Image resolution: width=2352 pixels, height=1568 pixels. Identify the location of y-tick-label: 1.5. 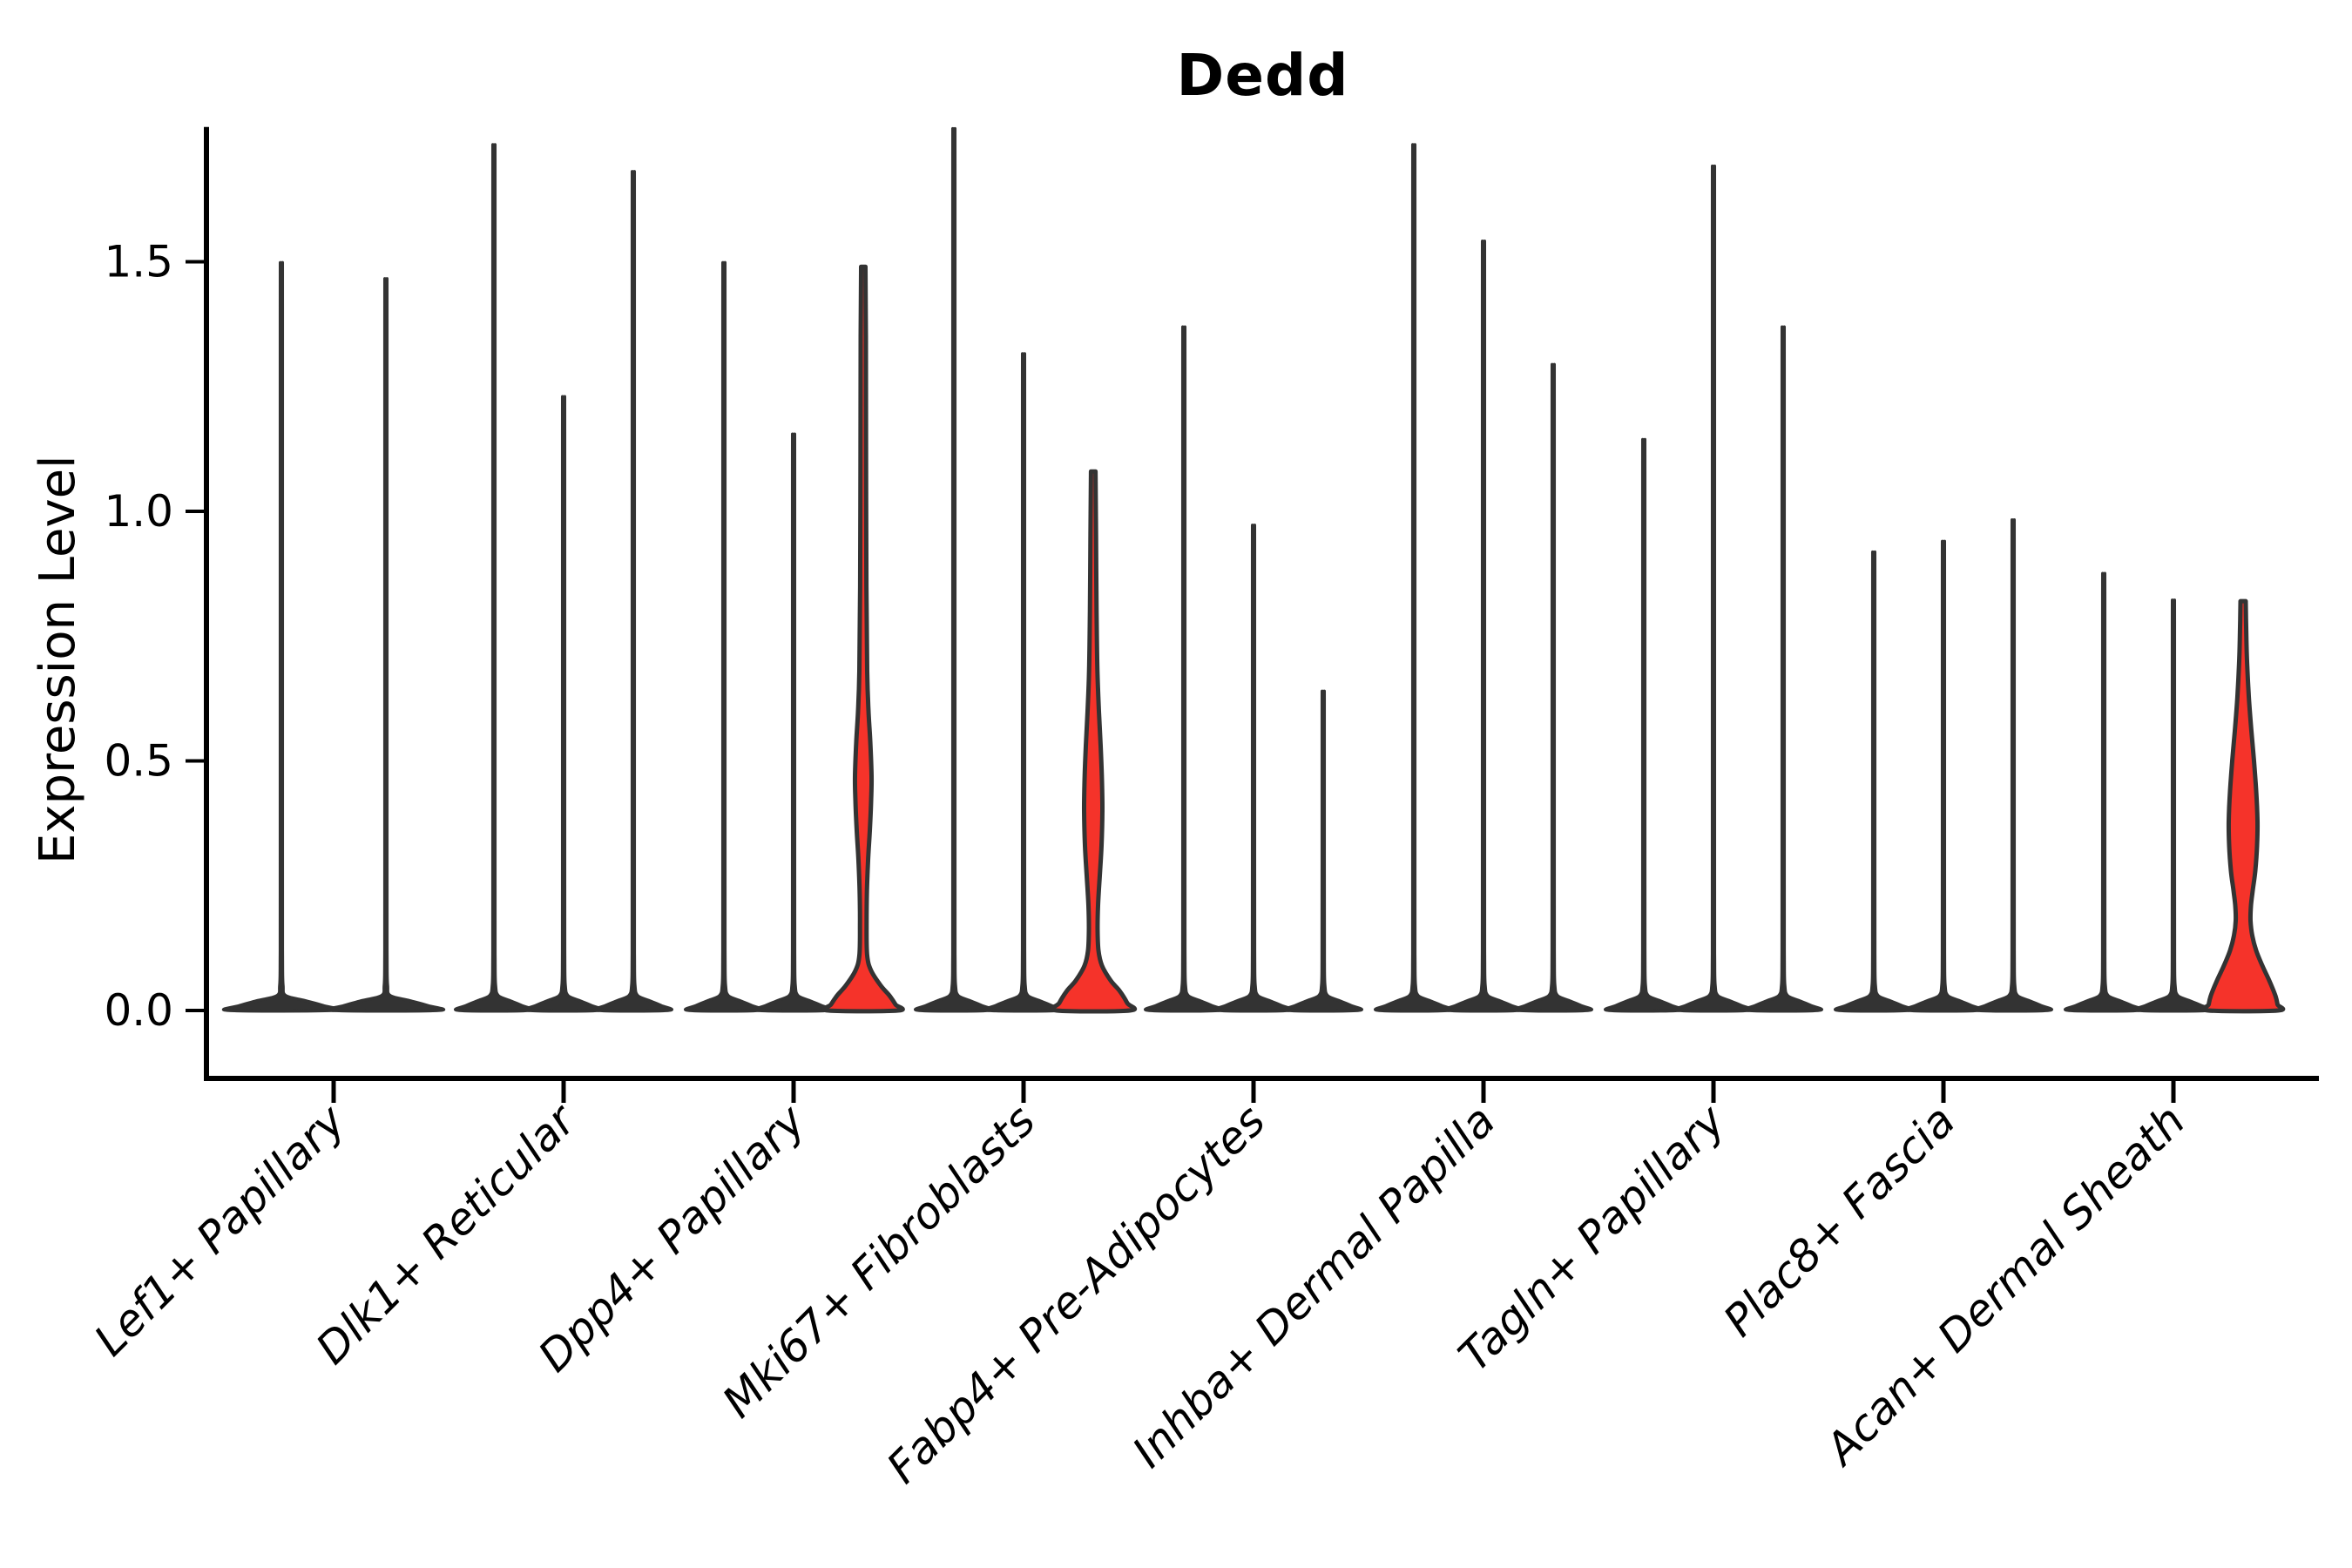
(138, 262).